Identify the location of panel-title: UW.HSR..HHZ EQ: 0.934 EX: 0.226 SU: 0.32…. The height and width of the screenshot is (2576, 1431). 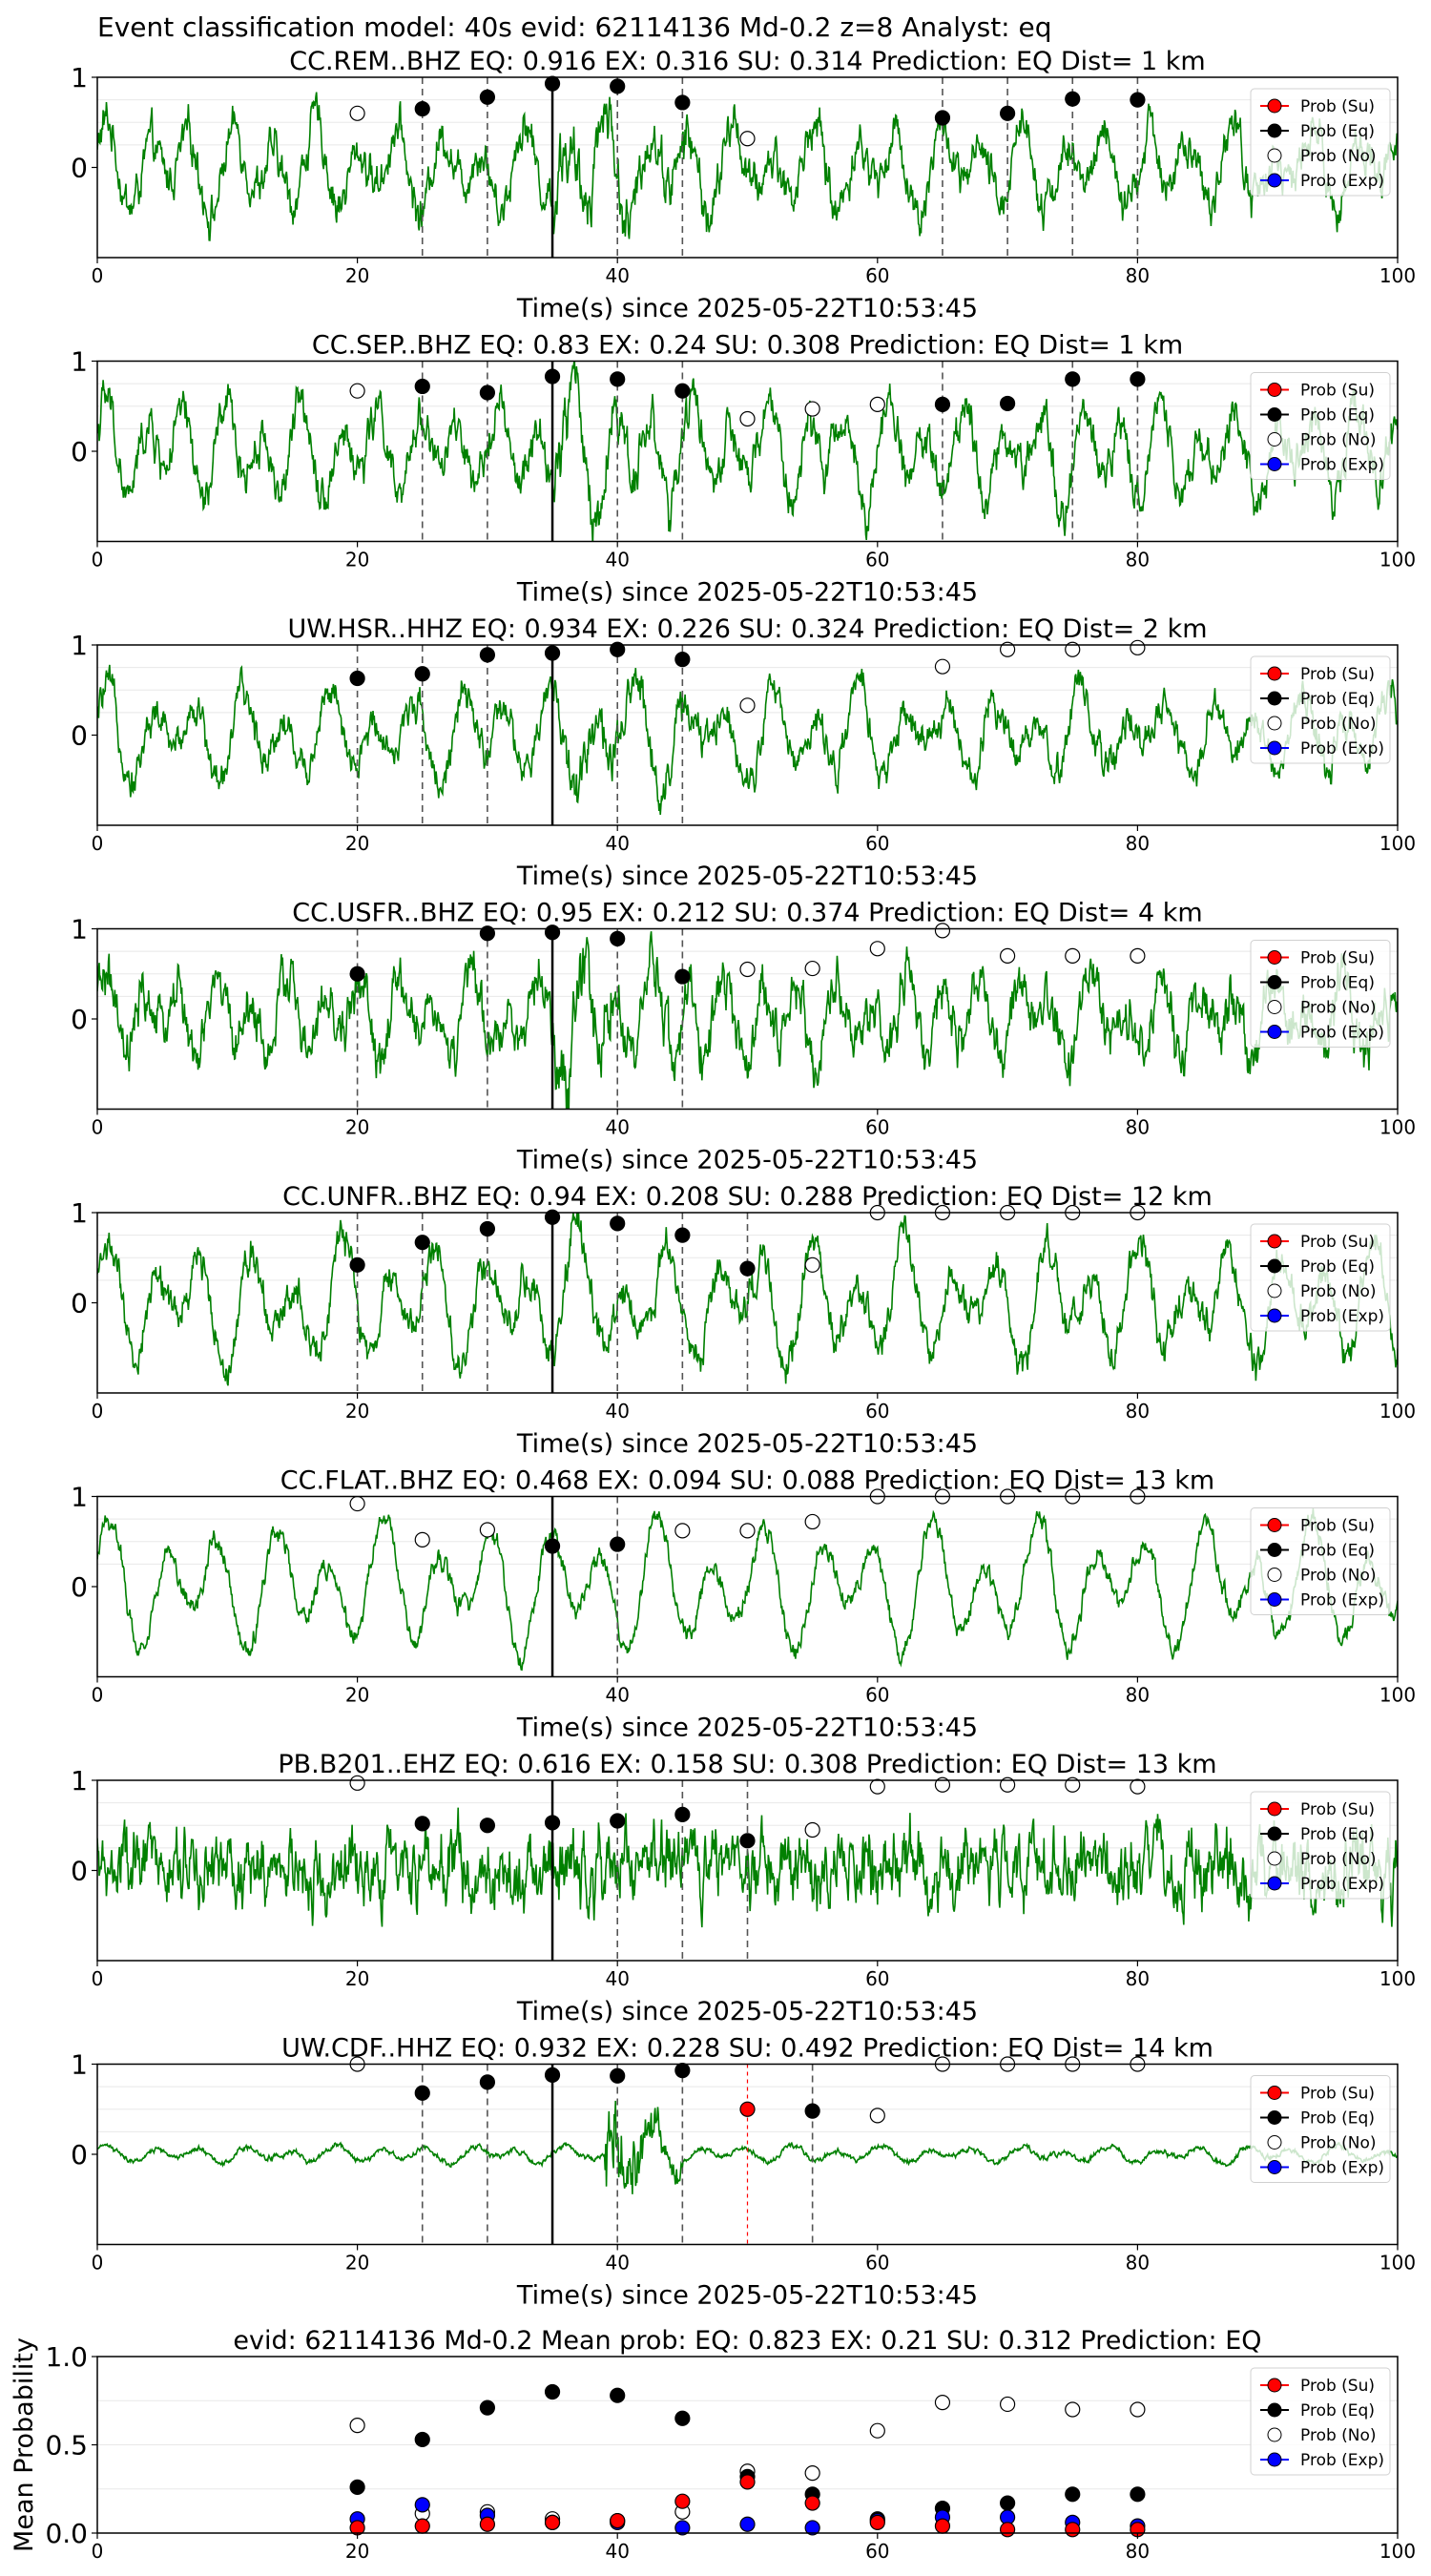
(747, 629).